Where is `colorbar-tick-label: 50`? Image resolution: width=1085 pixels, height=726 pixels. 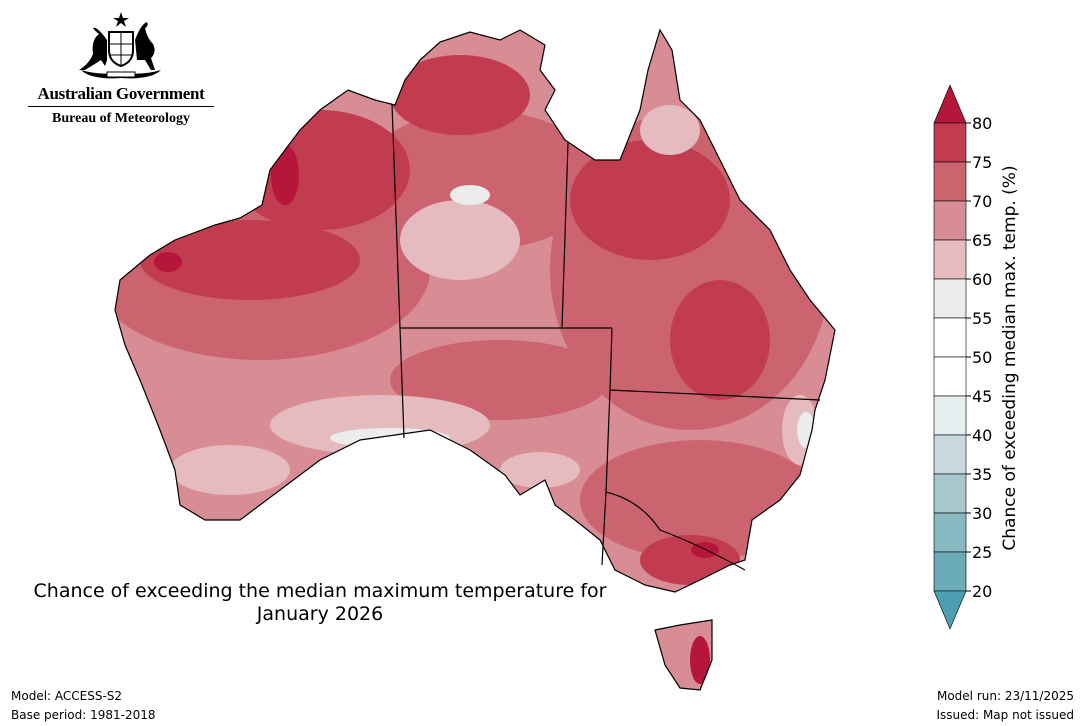
colorbar-tick-label: 50 is located at coordinates (982, 357).